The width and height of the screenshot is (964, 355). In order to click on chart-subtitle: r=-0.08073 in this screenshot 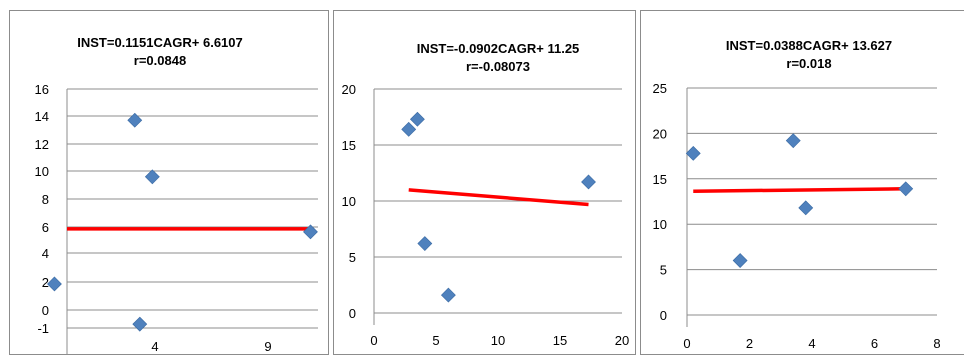, I will do `click(498, 66)`.